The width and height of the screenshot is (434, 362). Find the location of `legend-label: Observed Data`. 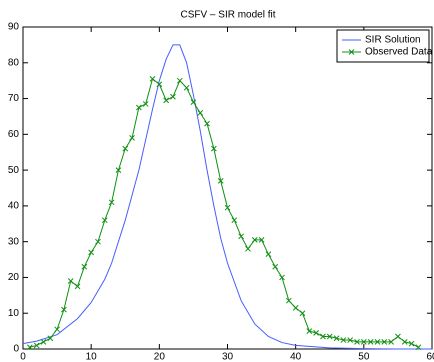

legend-label: Observed Data is located at coordinates (399, 52).